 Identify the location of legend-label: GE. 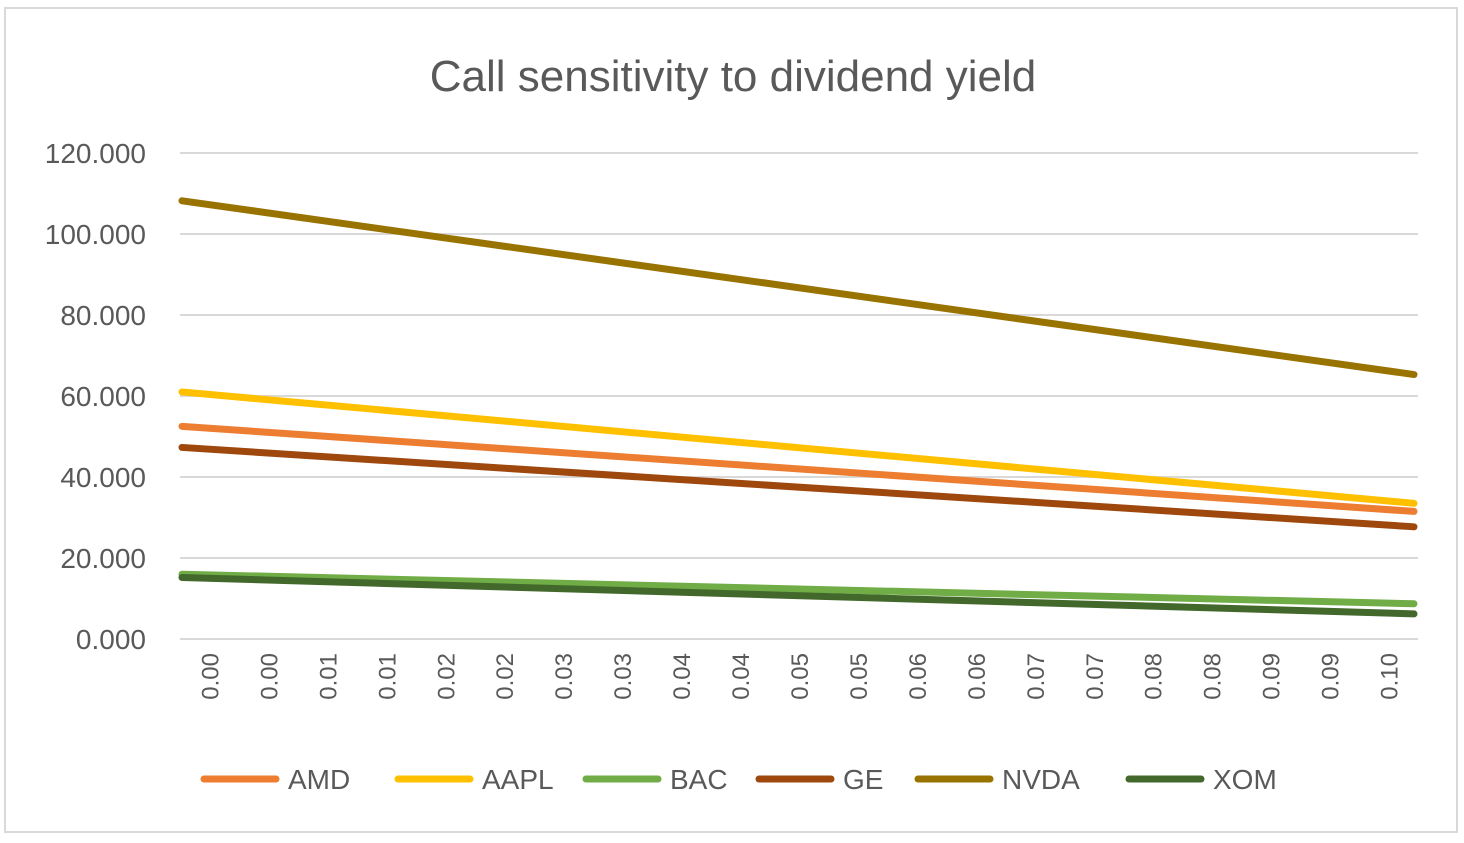
(863, 779).